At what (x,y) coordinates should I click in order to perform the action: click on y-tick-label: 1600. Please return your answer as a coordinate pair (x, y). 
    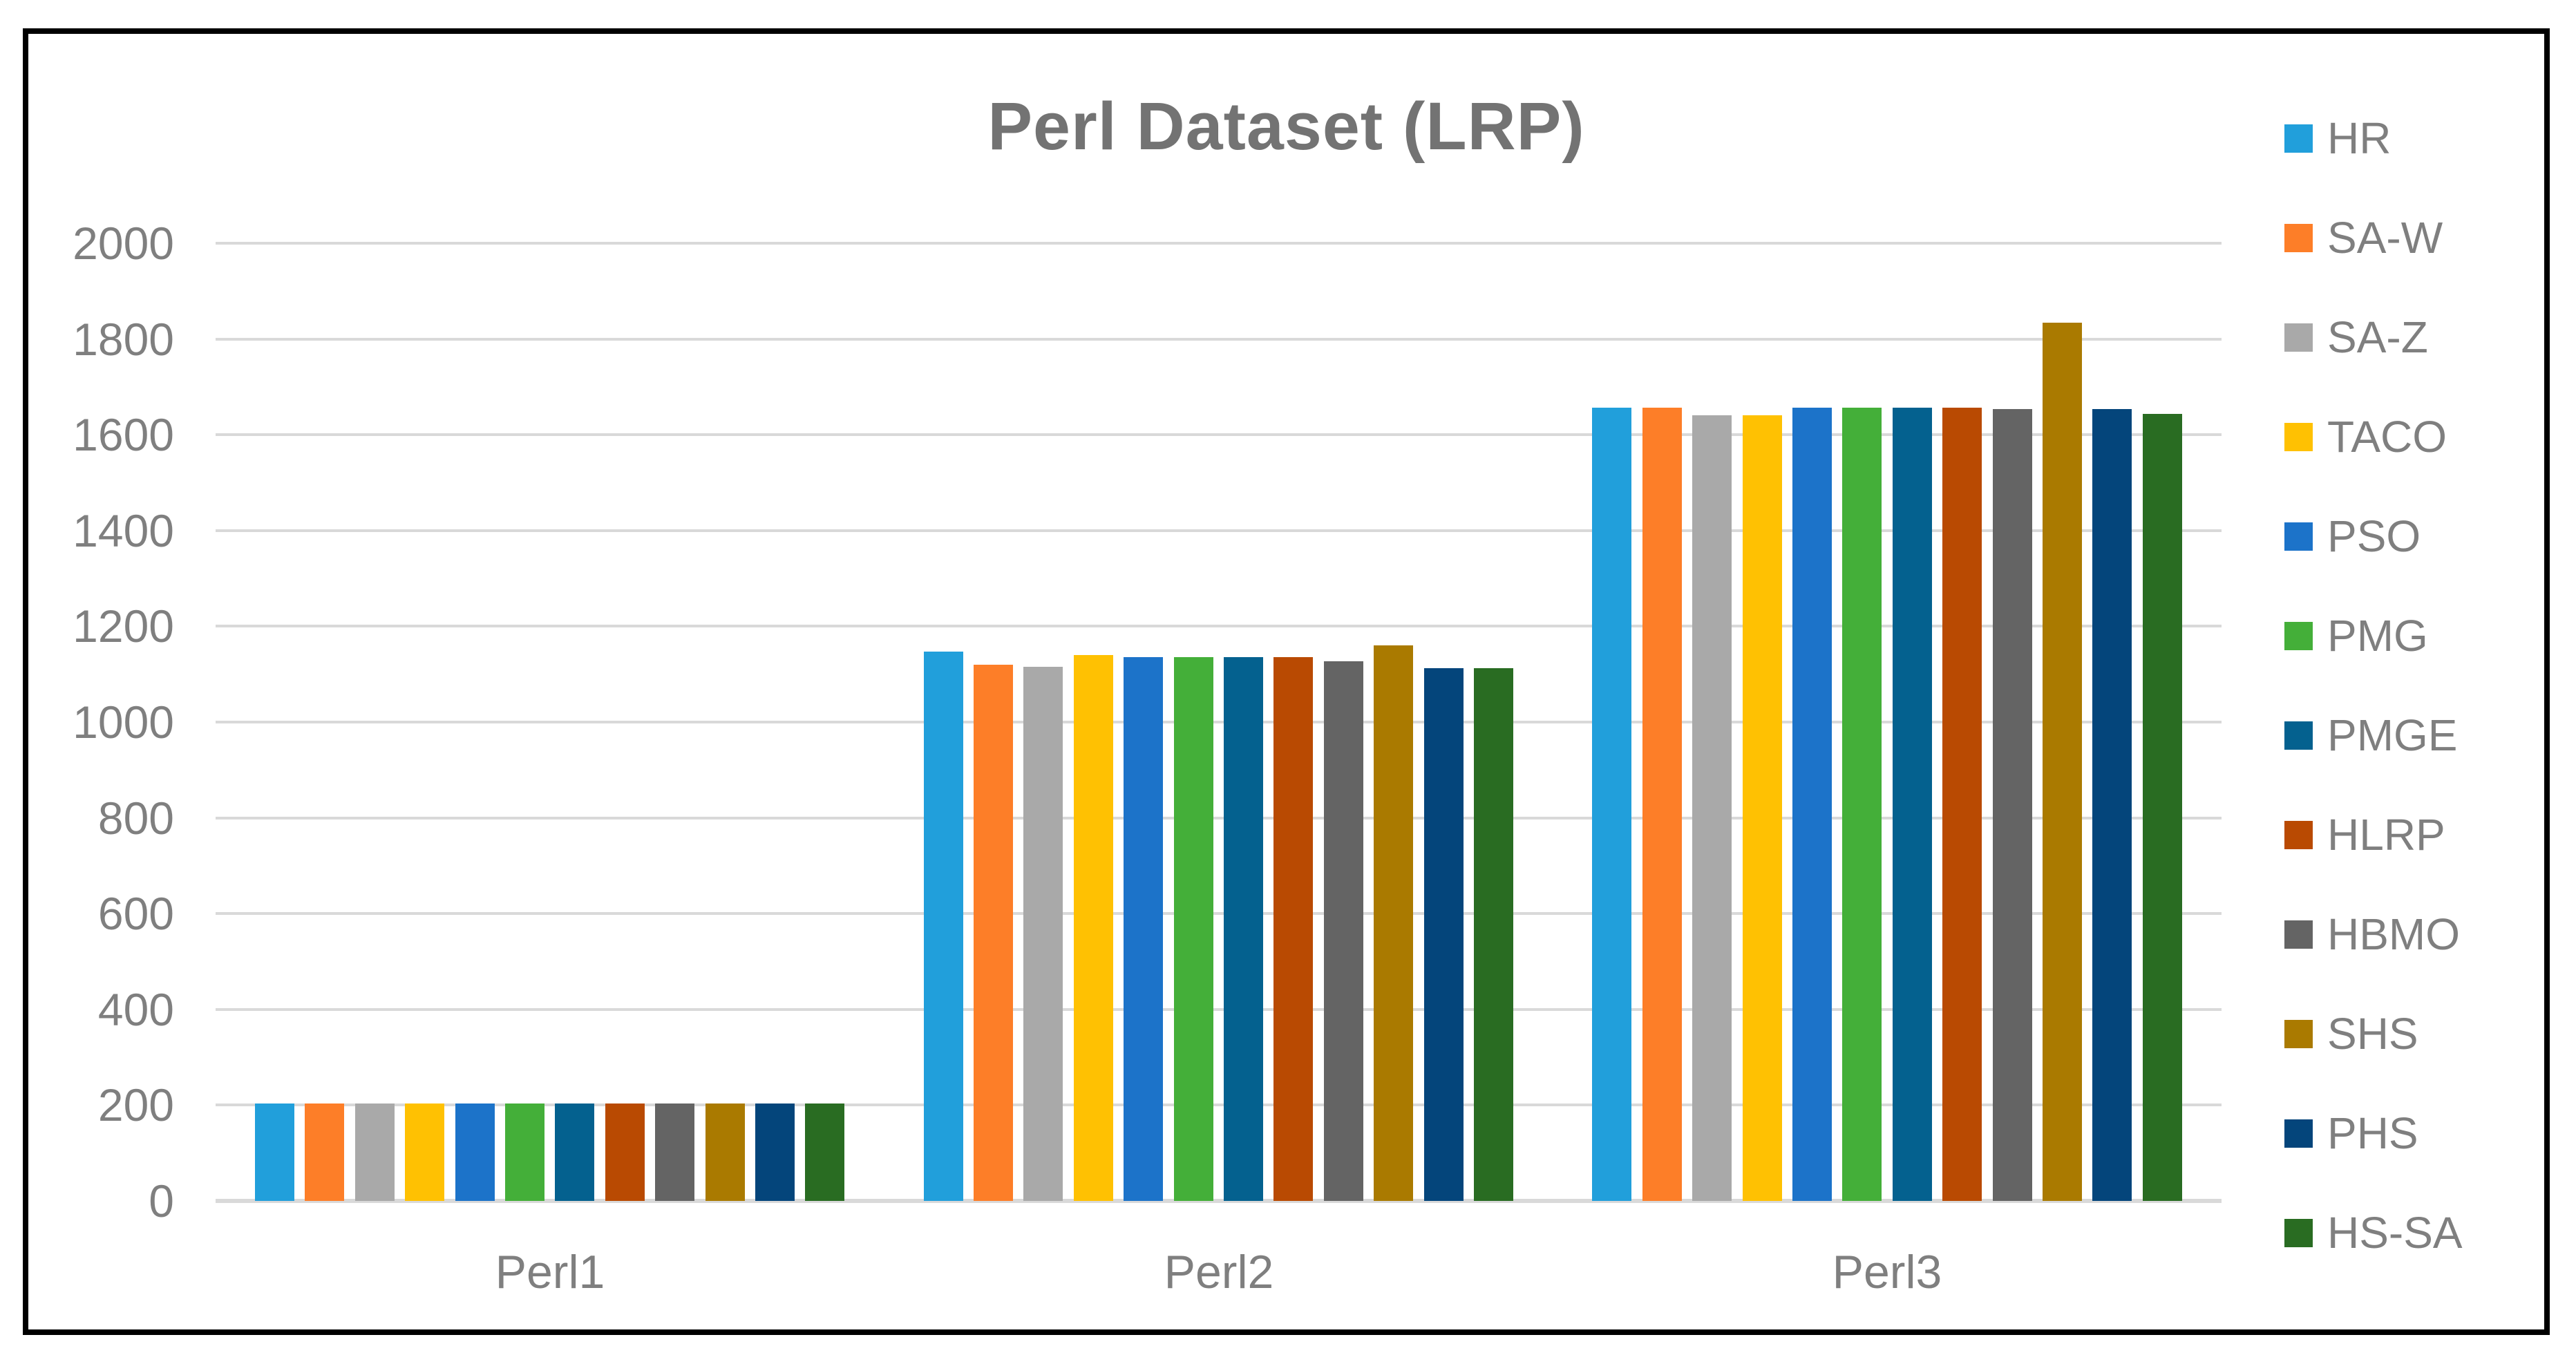
    Looking at the image, I should click on (123, 434).